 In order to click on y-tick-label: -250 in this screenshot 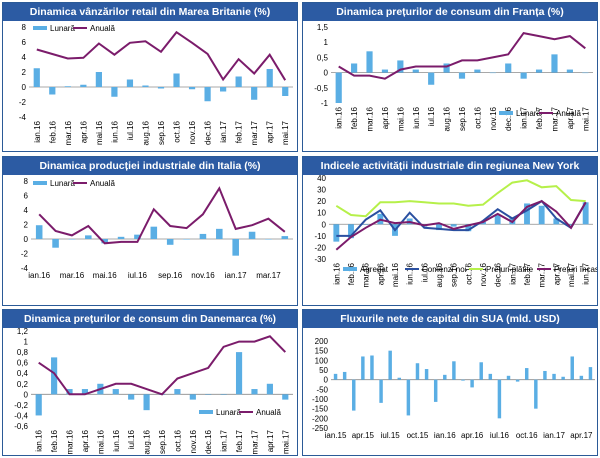, I will do `click(320, 428)`.